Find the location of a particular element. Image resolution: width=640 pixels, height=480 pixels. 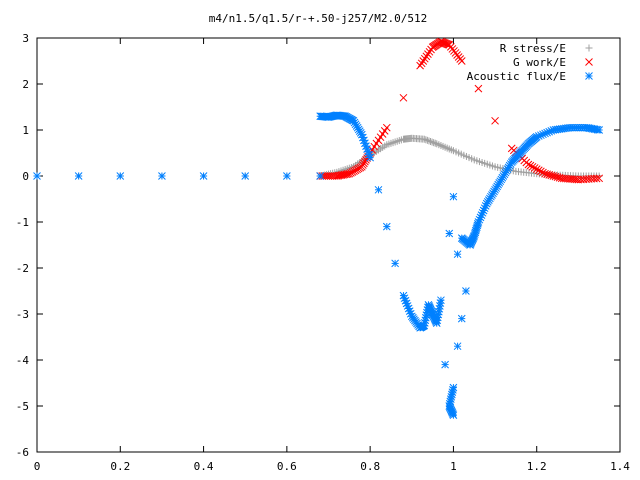

x-tick-label: 0.6 is located at coordinates (287, 466).